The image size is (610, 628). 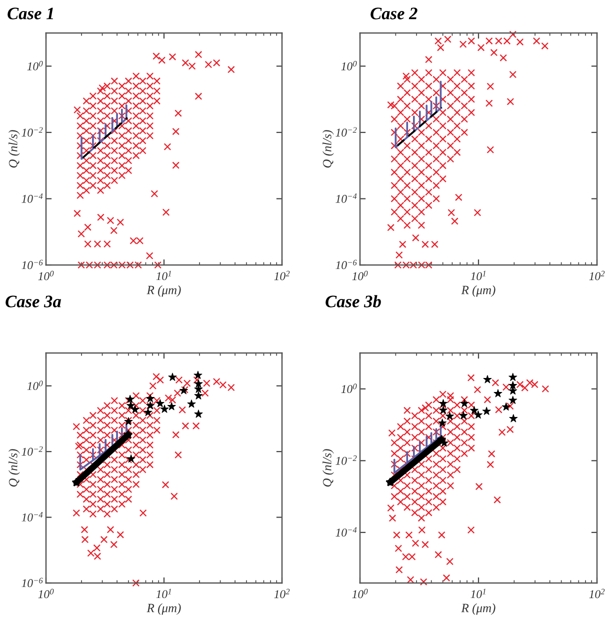 I want to click on chart-title: Case 1, so click(x=30, y=14).